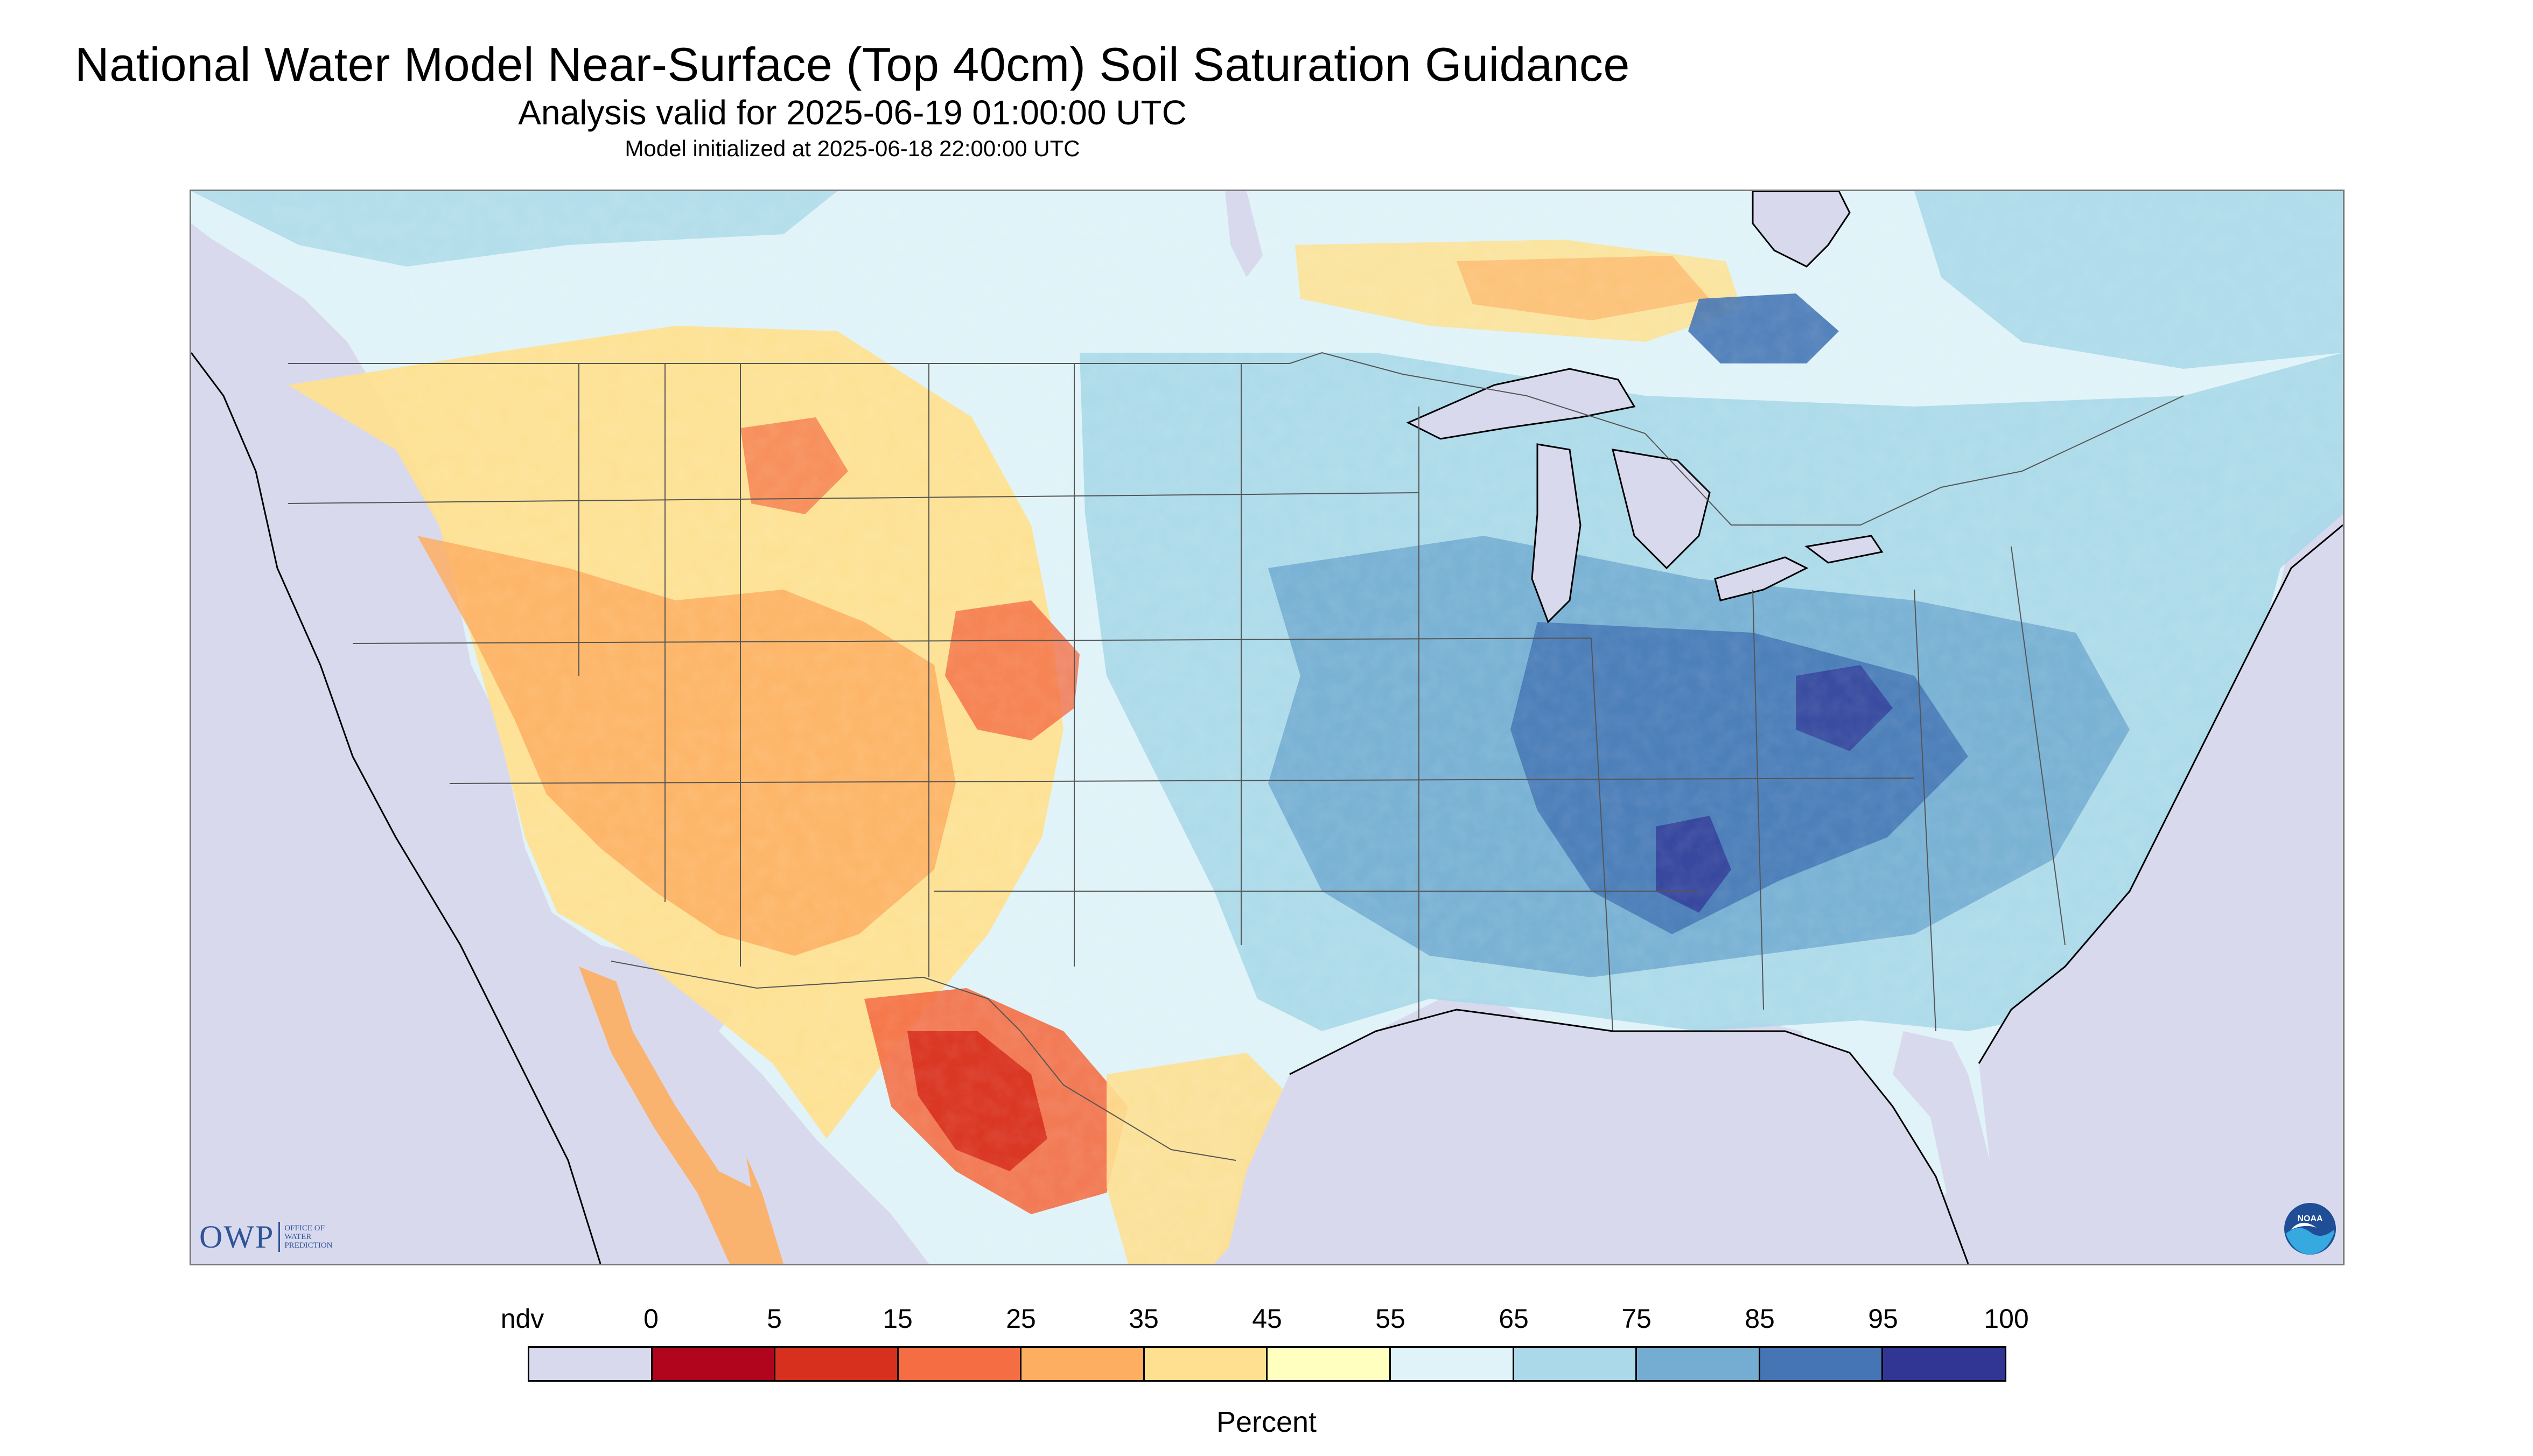 This screenshot has height=1456, width=2533. I want to click on legend-label-55: 55, so click(1390, 1319).